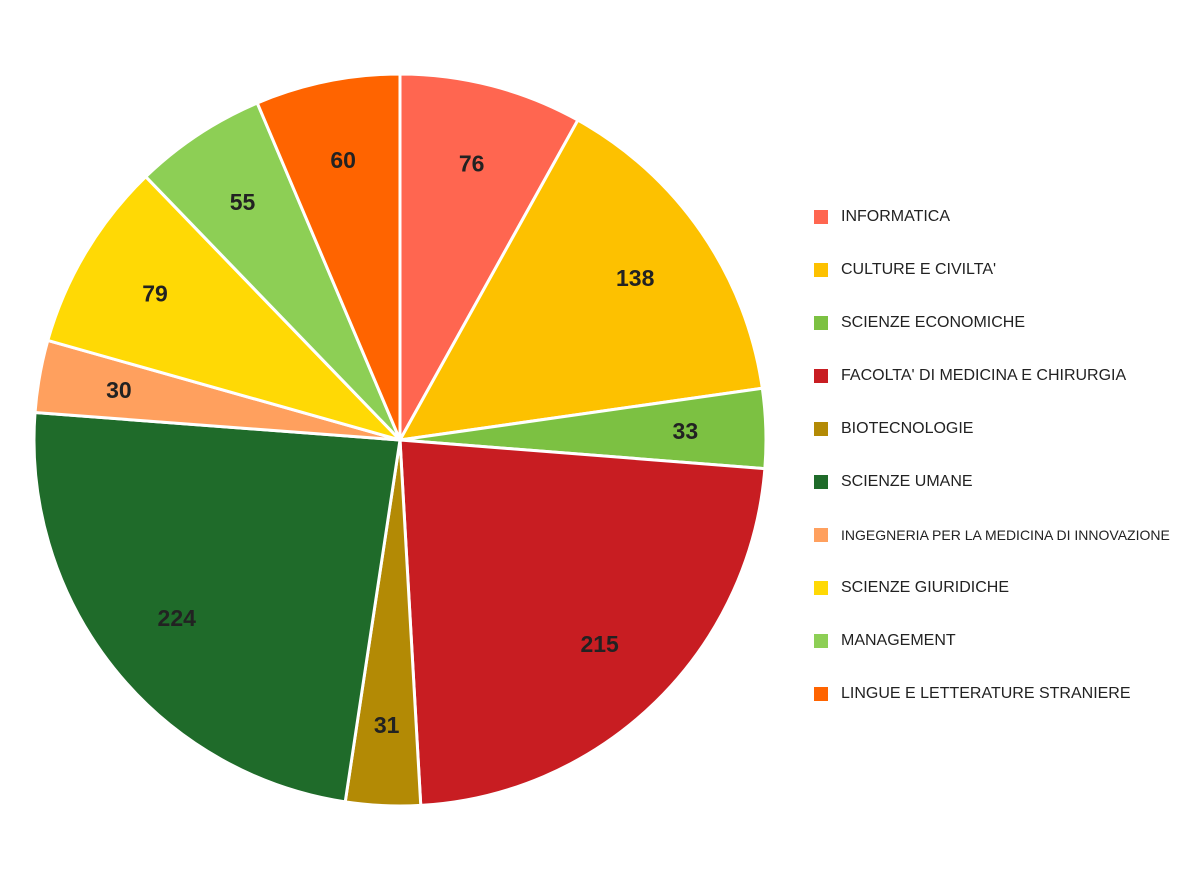 This screenshot has width=1200, height=887. What do you see at coordinates (896, 216) in the screenshot?
I see `legend-label: INFORMATICA` at bounding box center [896, 216].